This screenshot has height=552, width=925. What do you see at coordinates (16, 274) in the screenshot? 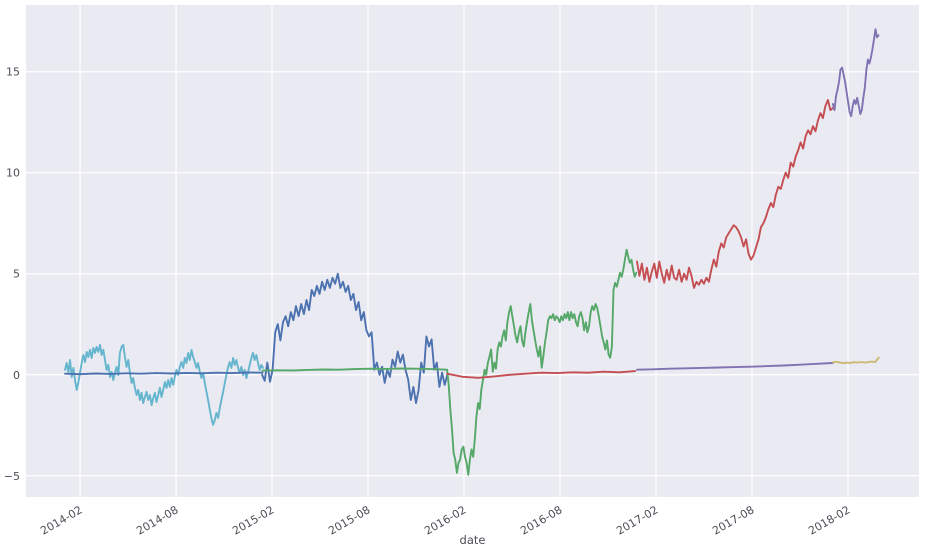
I see `y-tick-label: 5` at bounding box center [16, 274].